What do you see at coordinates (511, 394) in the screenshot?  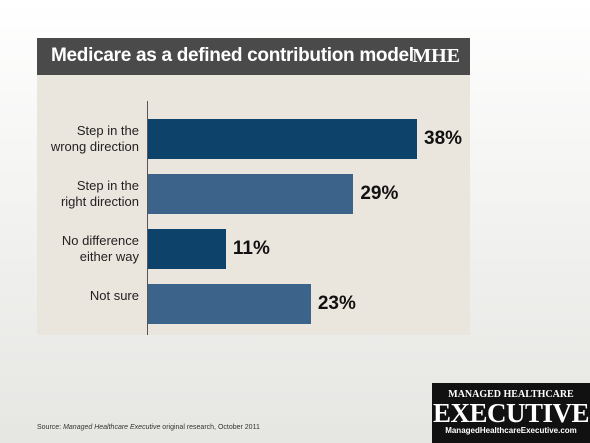 I see `logo-top: Managed Healthcare` at bounding box center [511, 394].